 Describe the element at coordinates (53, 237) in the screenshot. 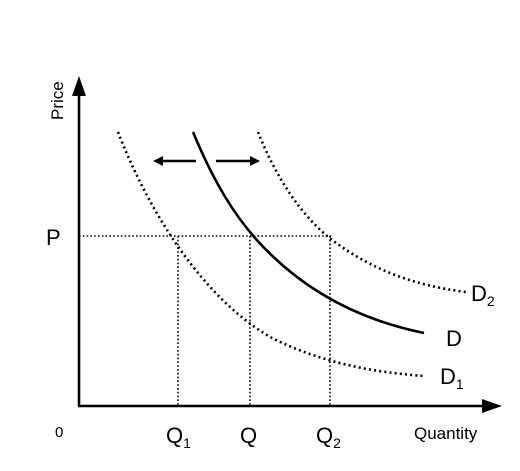

I see `price-label: P` at that location.